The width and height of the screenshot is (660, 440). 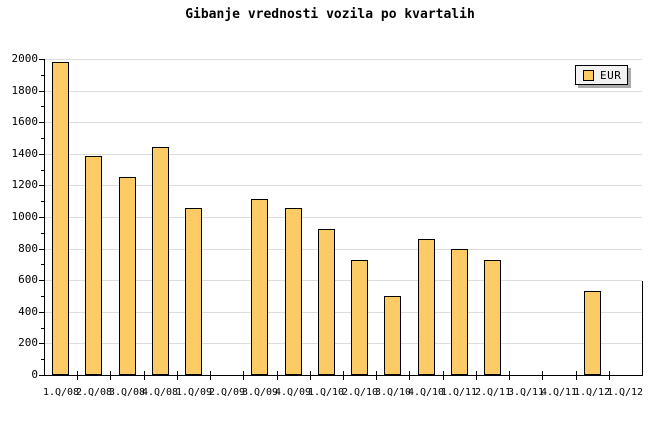 I want to click on legend-series-label: EUR, so click(x=611, y=75).